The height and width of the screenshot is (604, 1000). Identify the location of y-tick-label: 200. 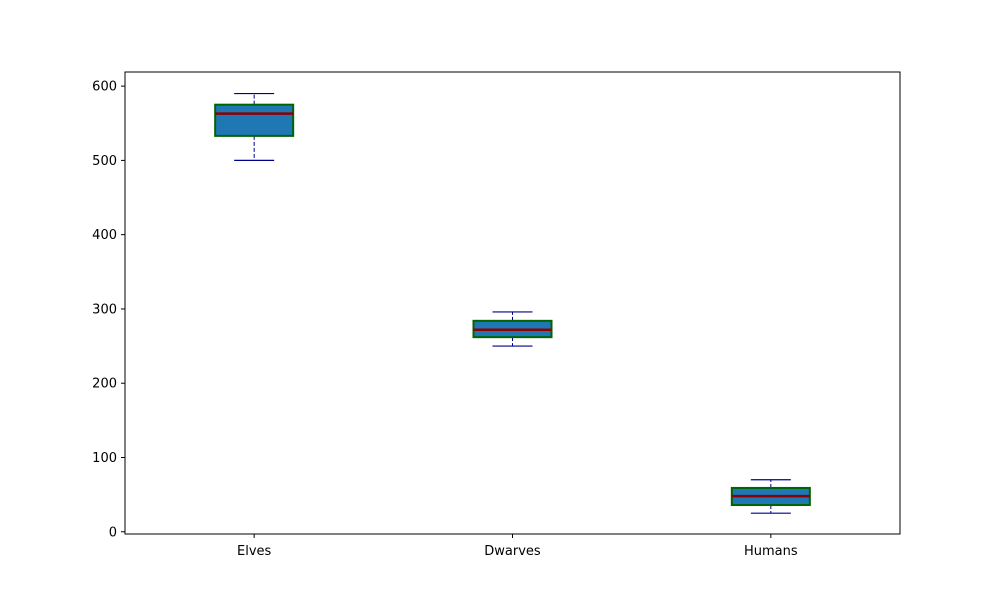
(104, 384).